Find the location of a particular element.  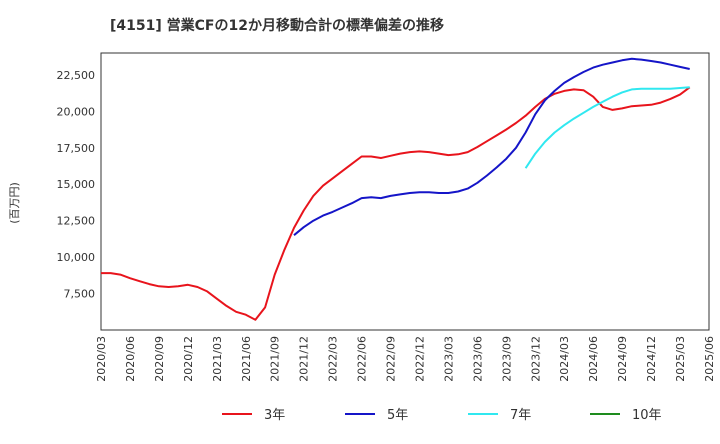

x-tick-label: 2020/03 is located at coordinates (101, 359).